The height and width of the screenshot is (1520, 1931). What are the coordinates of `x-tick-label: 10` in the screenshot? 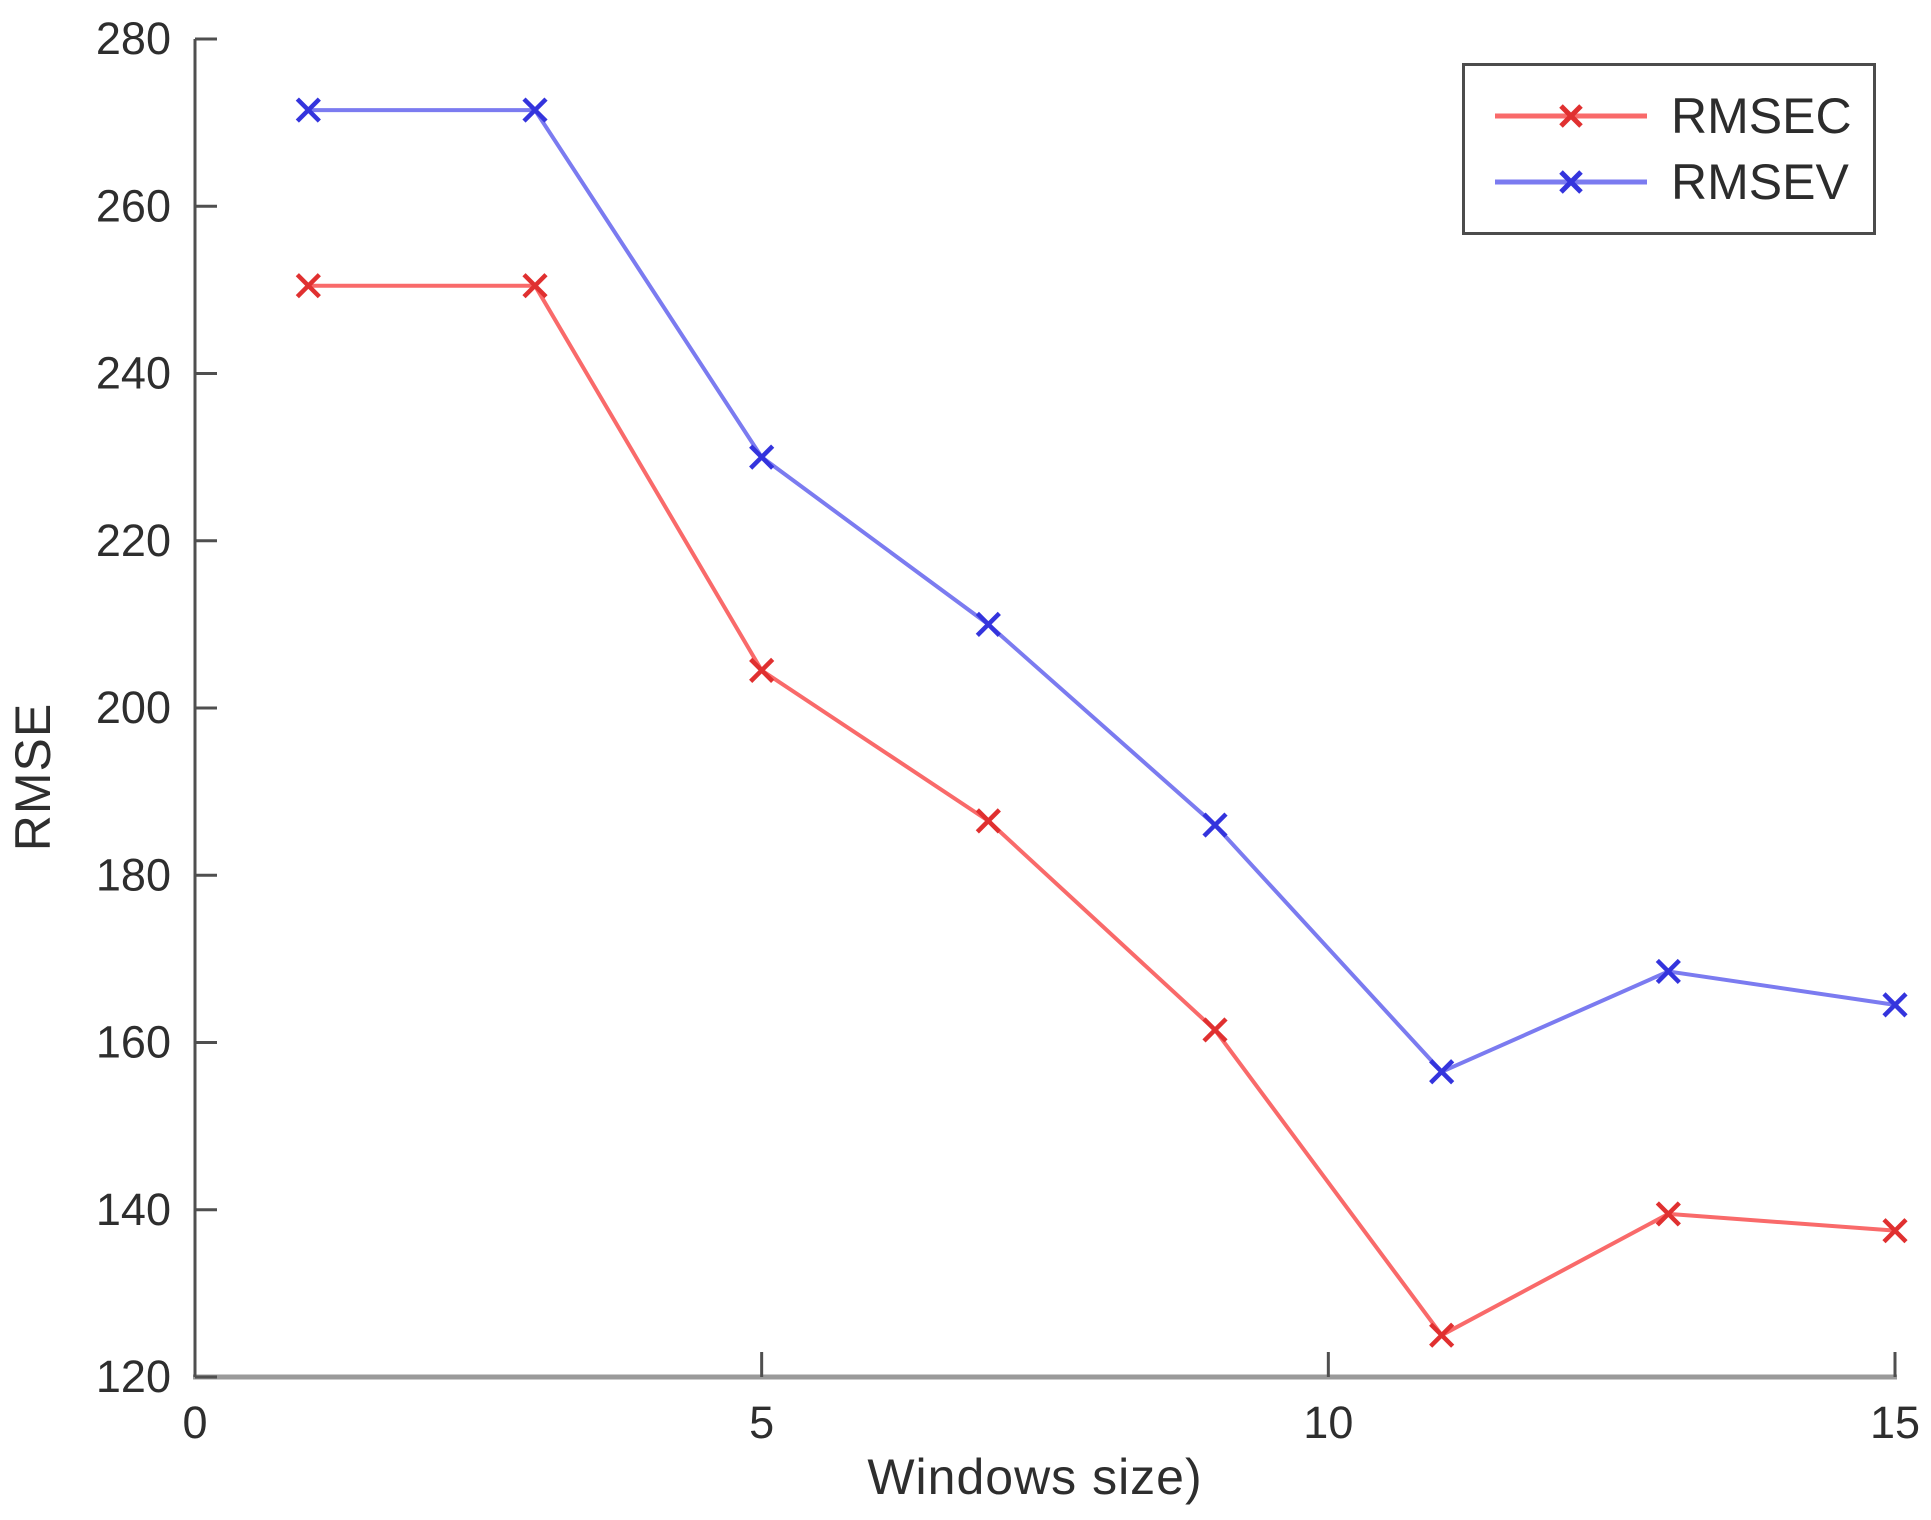 It's located at (1328, 1422).